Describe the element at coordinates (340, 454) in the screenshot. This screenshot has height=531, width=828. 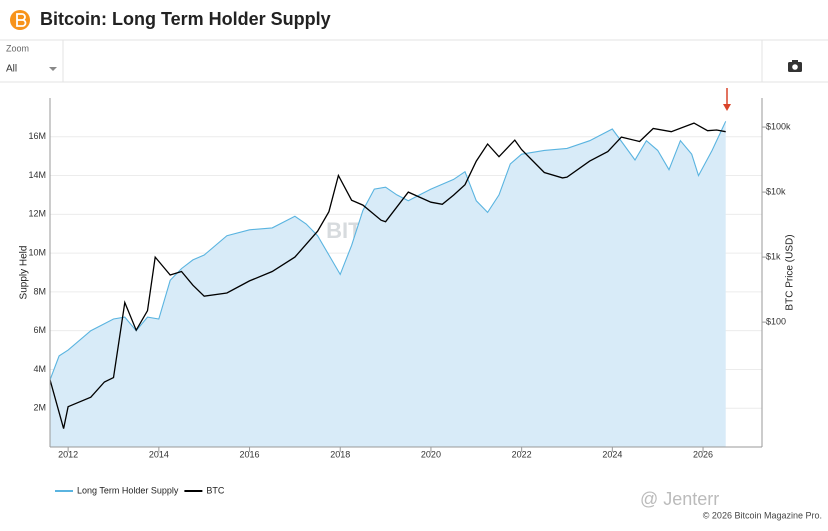
I see `x-tick-label: 2018` at that location.